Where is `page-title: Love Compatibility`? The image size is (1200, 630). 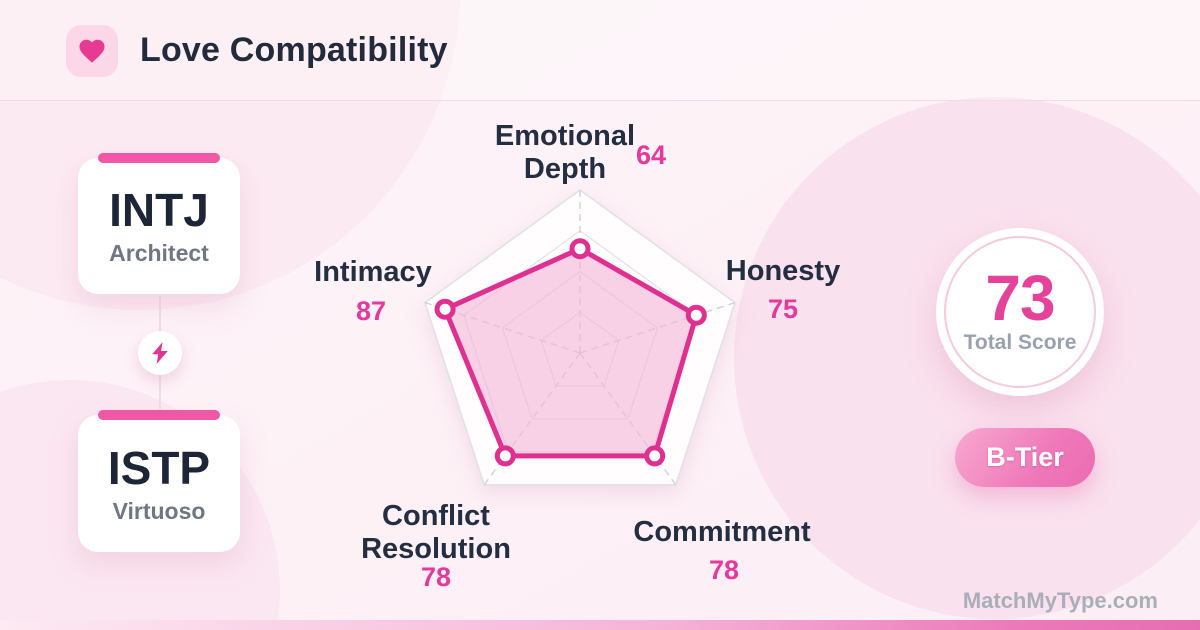 page-title: Love Compatibility is located at coordinates (294, 49).